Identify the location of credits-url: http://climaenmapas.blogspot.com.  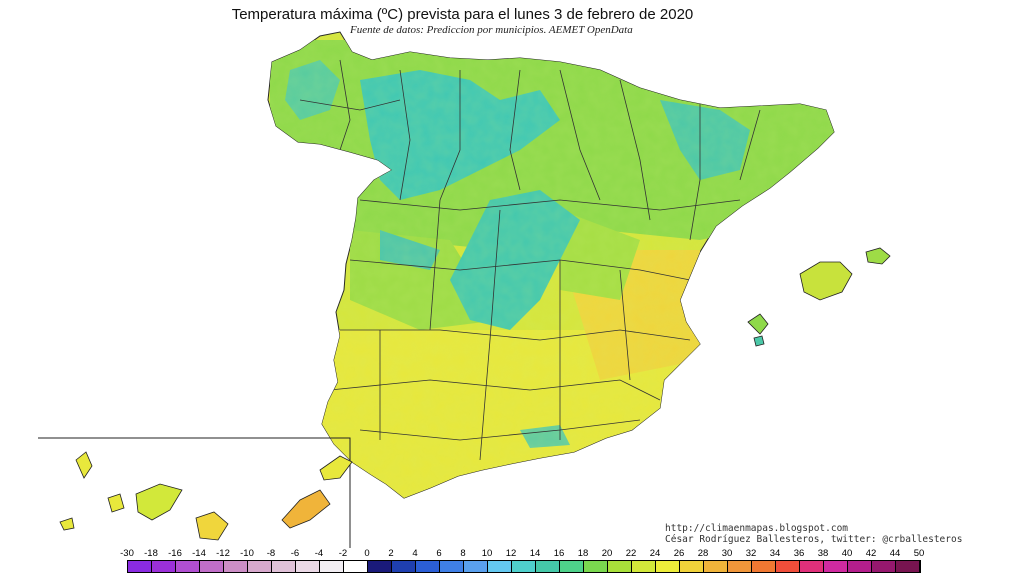
(757, 528).